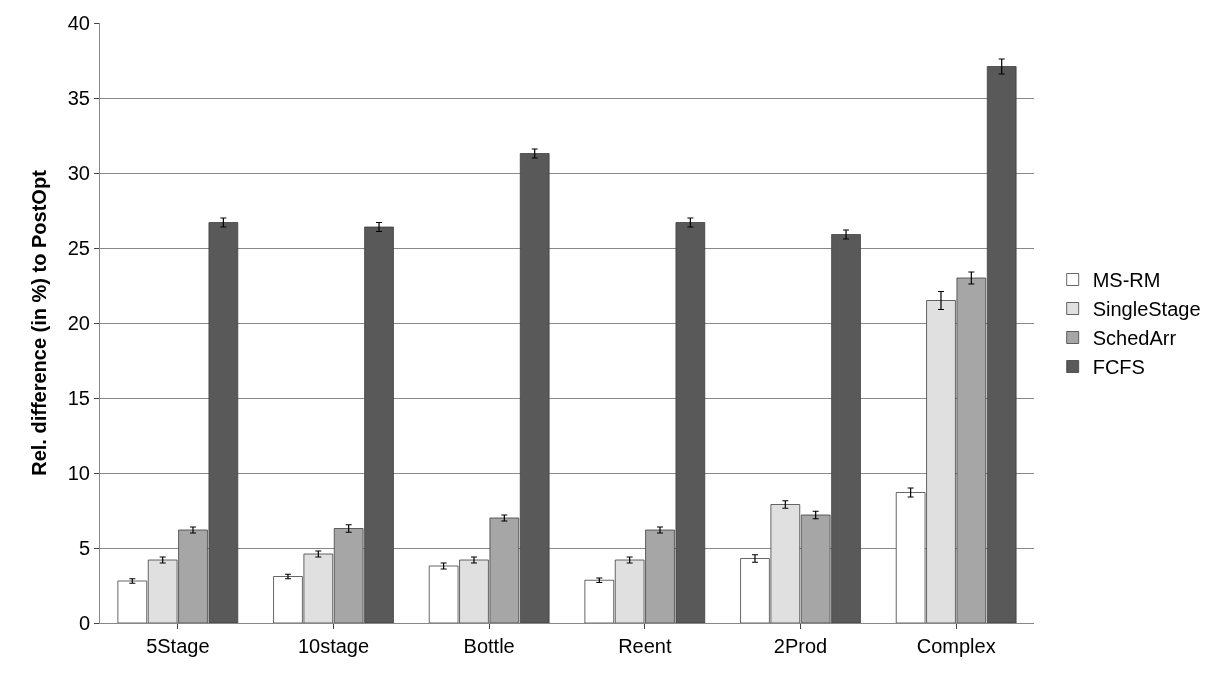  What do you see at coordinates (39, 322) in the screenshot?
I see `y-axis-title: Rel. difference (in %) to PostOpt` at bounding box center [39, 322].